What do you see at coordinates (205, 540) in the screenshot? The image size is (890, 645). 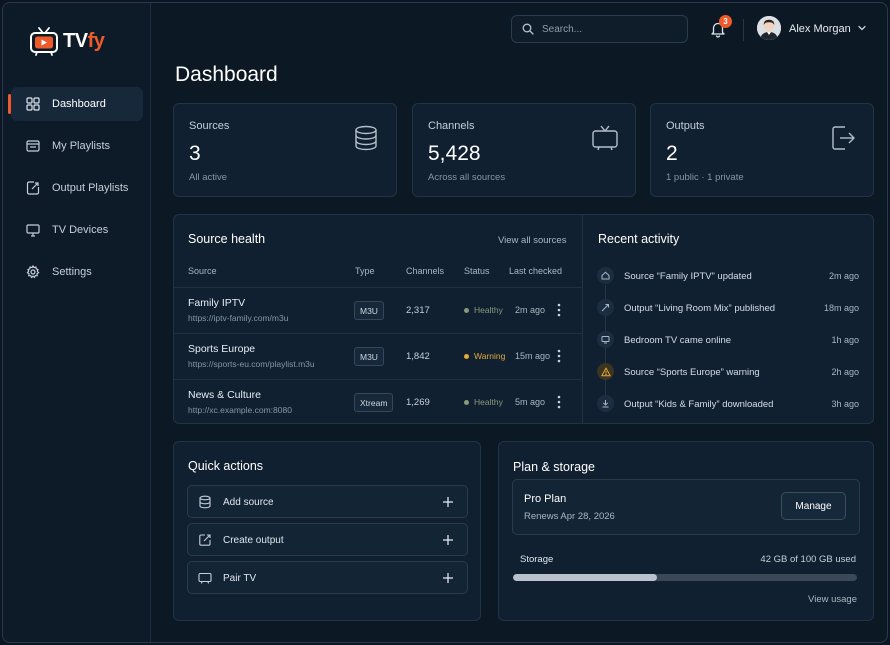 I see `external-link-icon` at bounding box center [205, 540].